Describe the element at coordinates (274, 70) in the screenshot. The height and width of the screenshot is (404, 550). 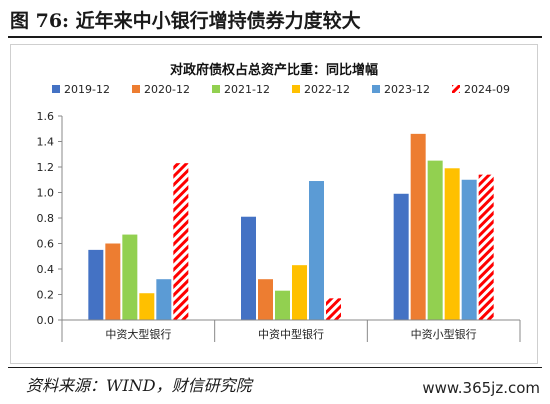
I see `chart-title: 对政府债权占总资产比重：同比增幅` at that location.